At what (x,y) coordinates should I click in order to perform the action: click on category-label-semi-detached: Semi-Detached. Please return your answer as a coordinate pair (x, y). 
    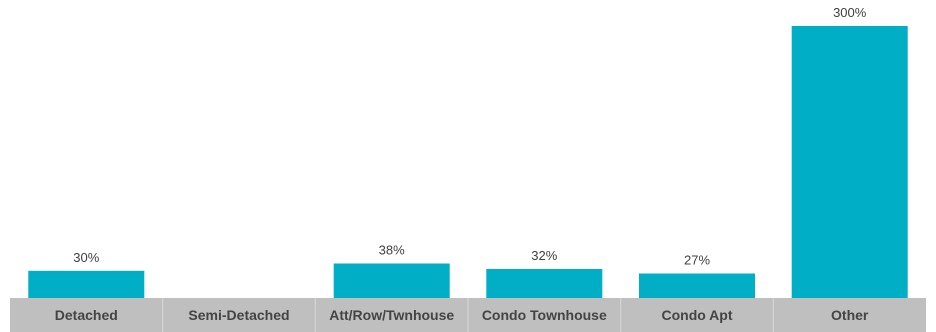
    Looking at the image, I should click on (238, 315).